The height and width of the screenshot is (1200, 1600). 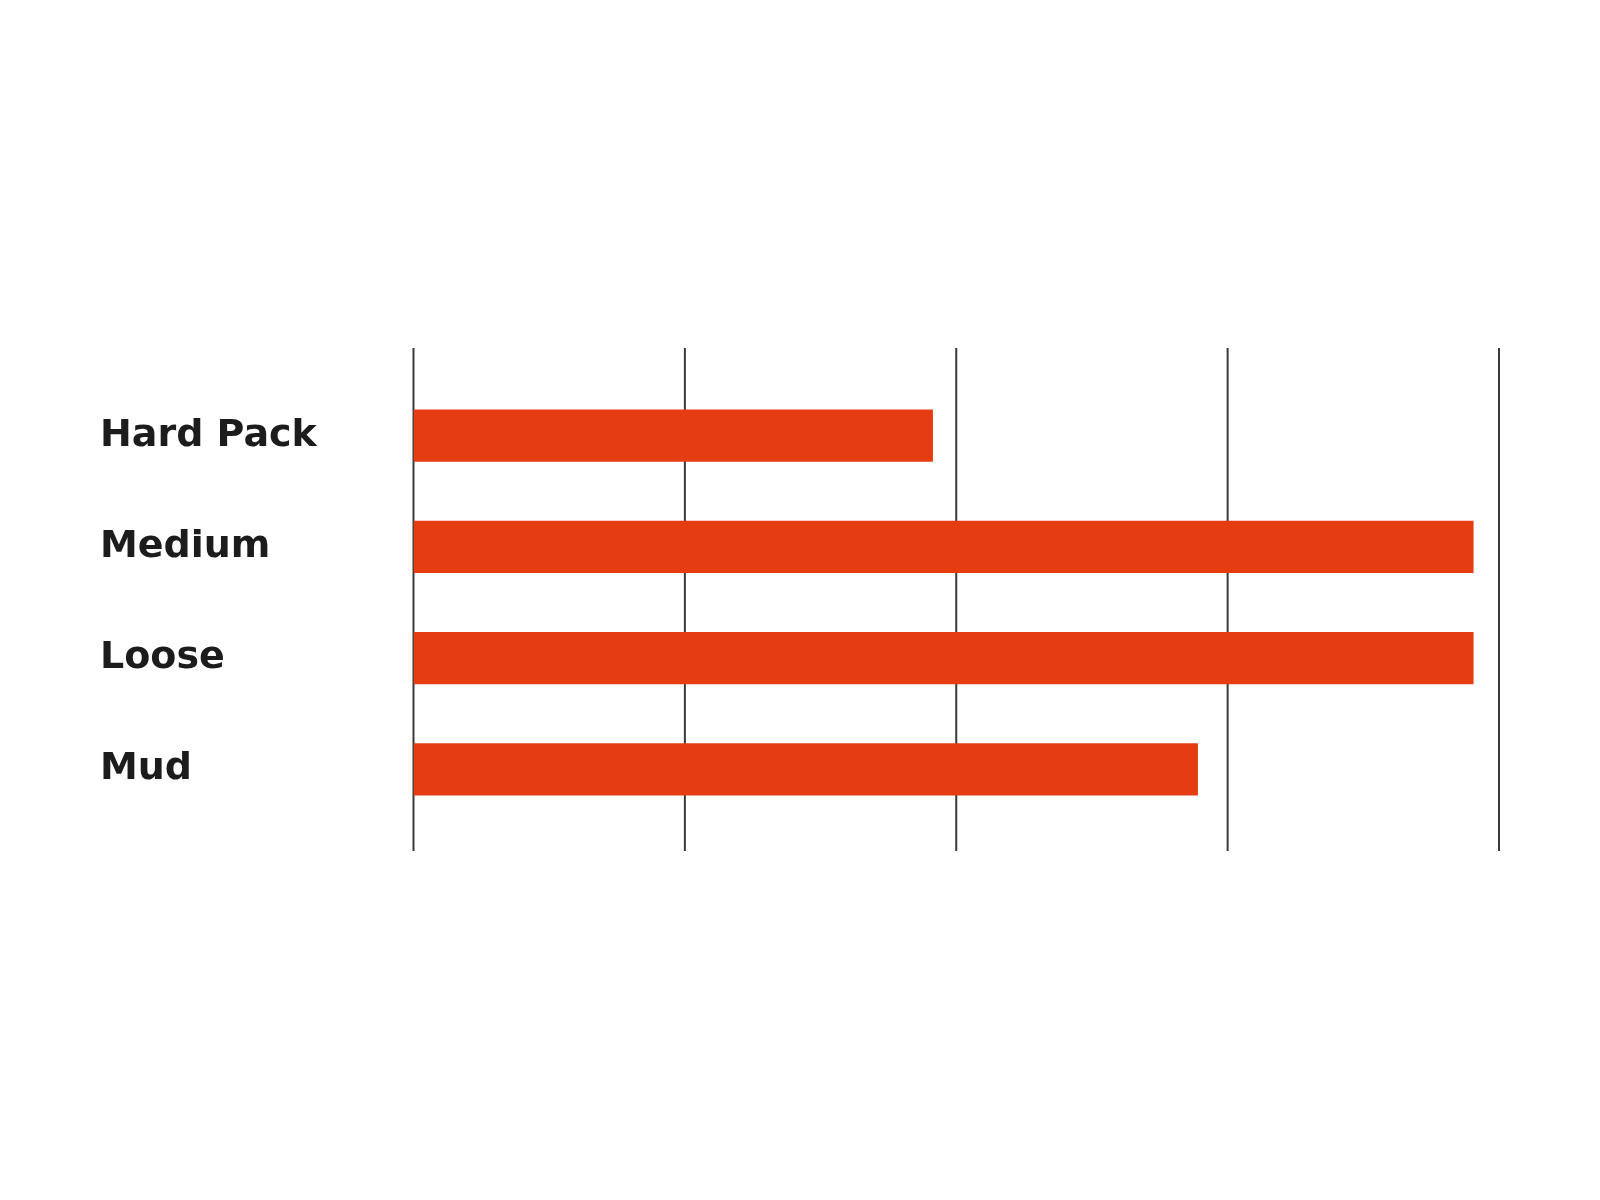 I want to click on y-tick-label: Loose, so click(x=162, y=655).